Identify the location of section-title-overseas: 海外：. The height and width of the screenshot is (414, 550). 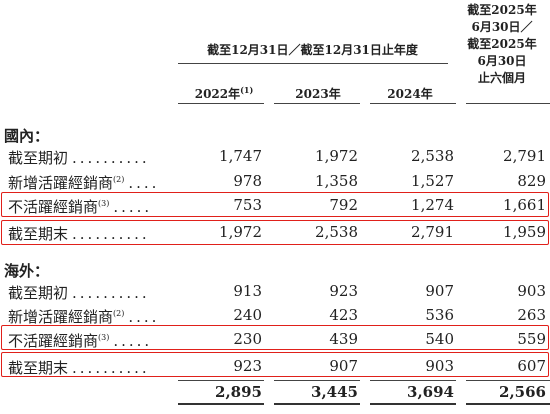
(27, 271).